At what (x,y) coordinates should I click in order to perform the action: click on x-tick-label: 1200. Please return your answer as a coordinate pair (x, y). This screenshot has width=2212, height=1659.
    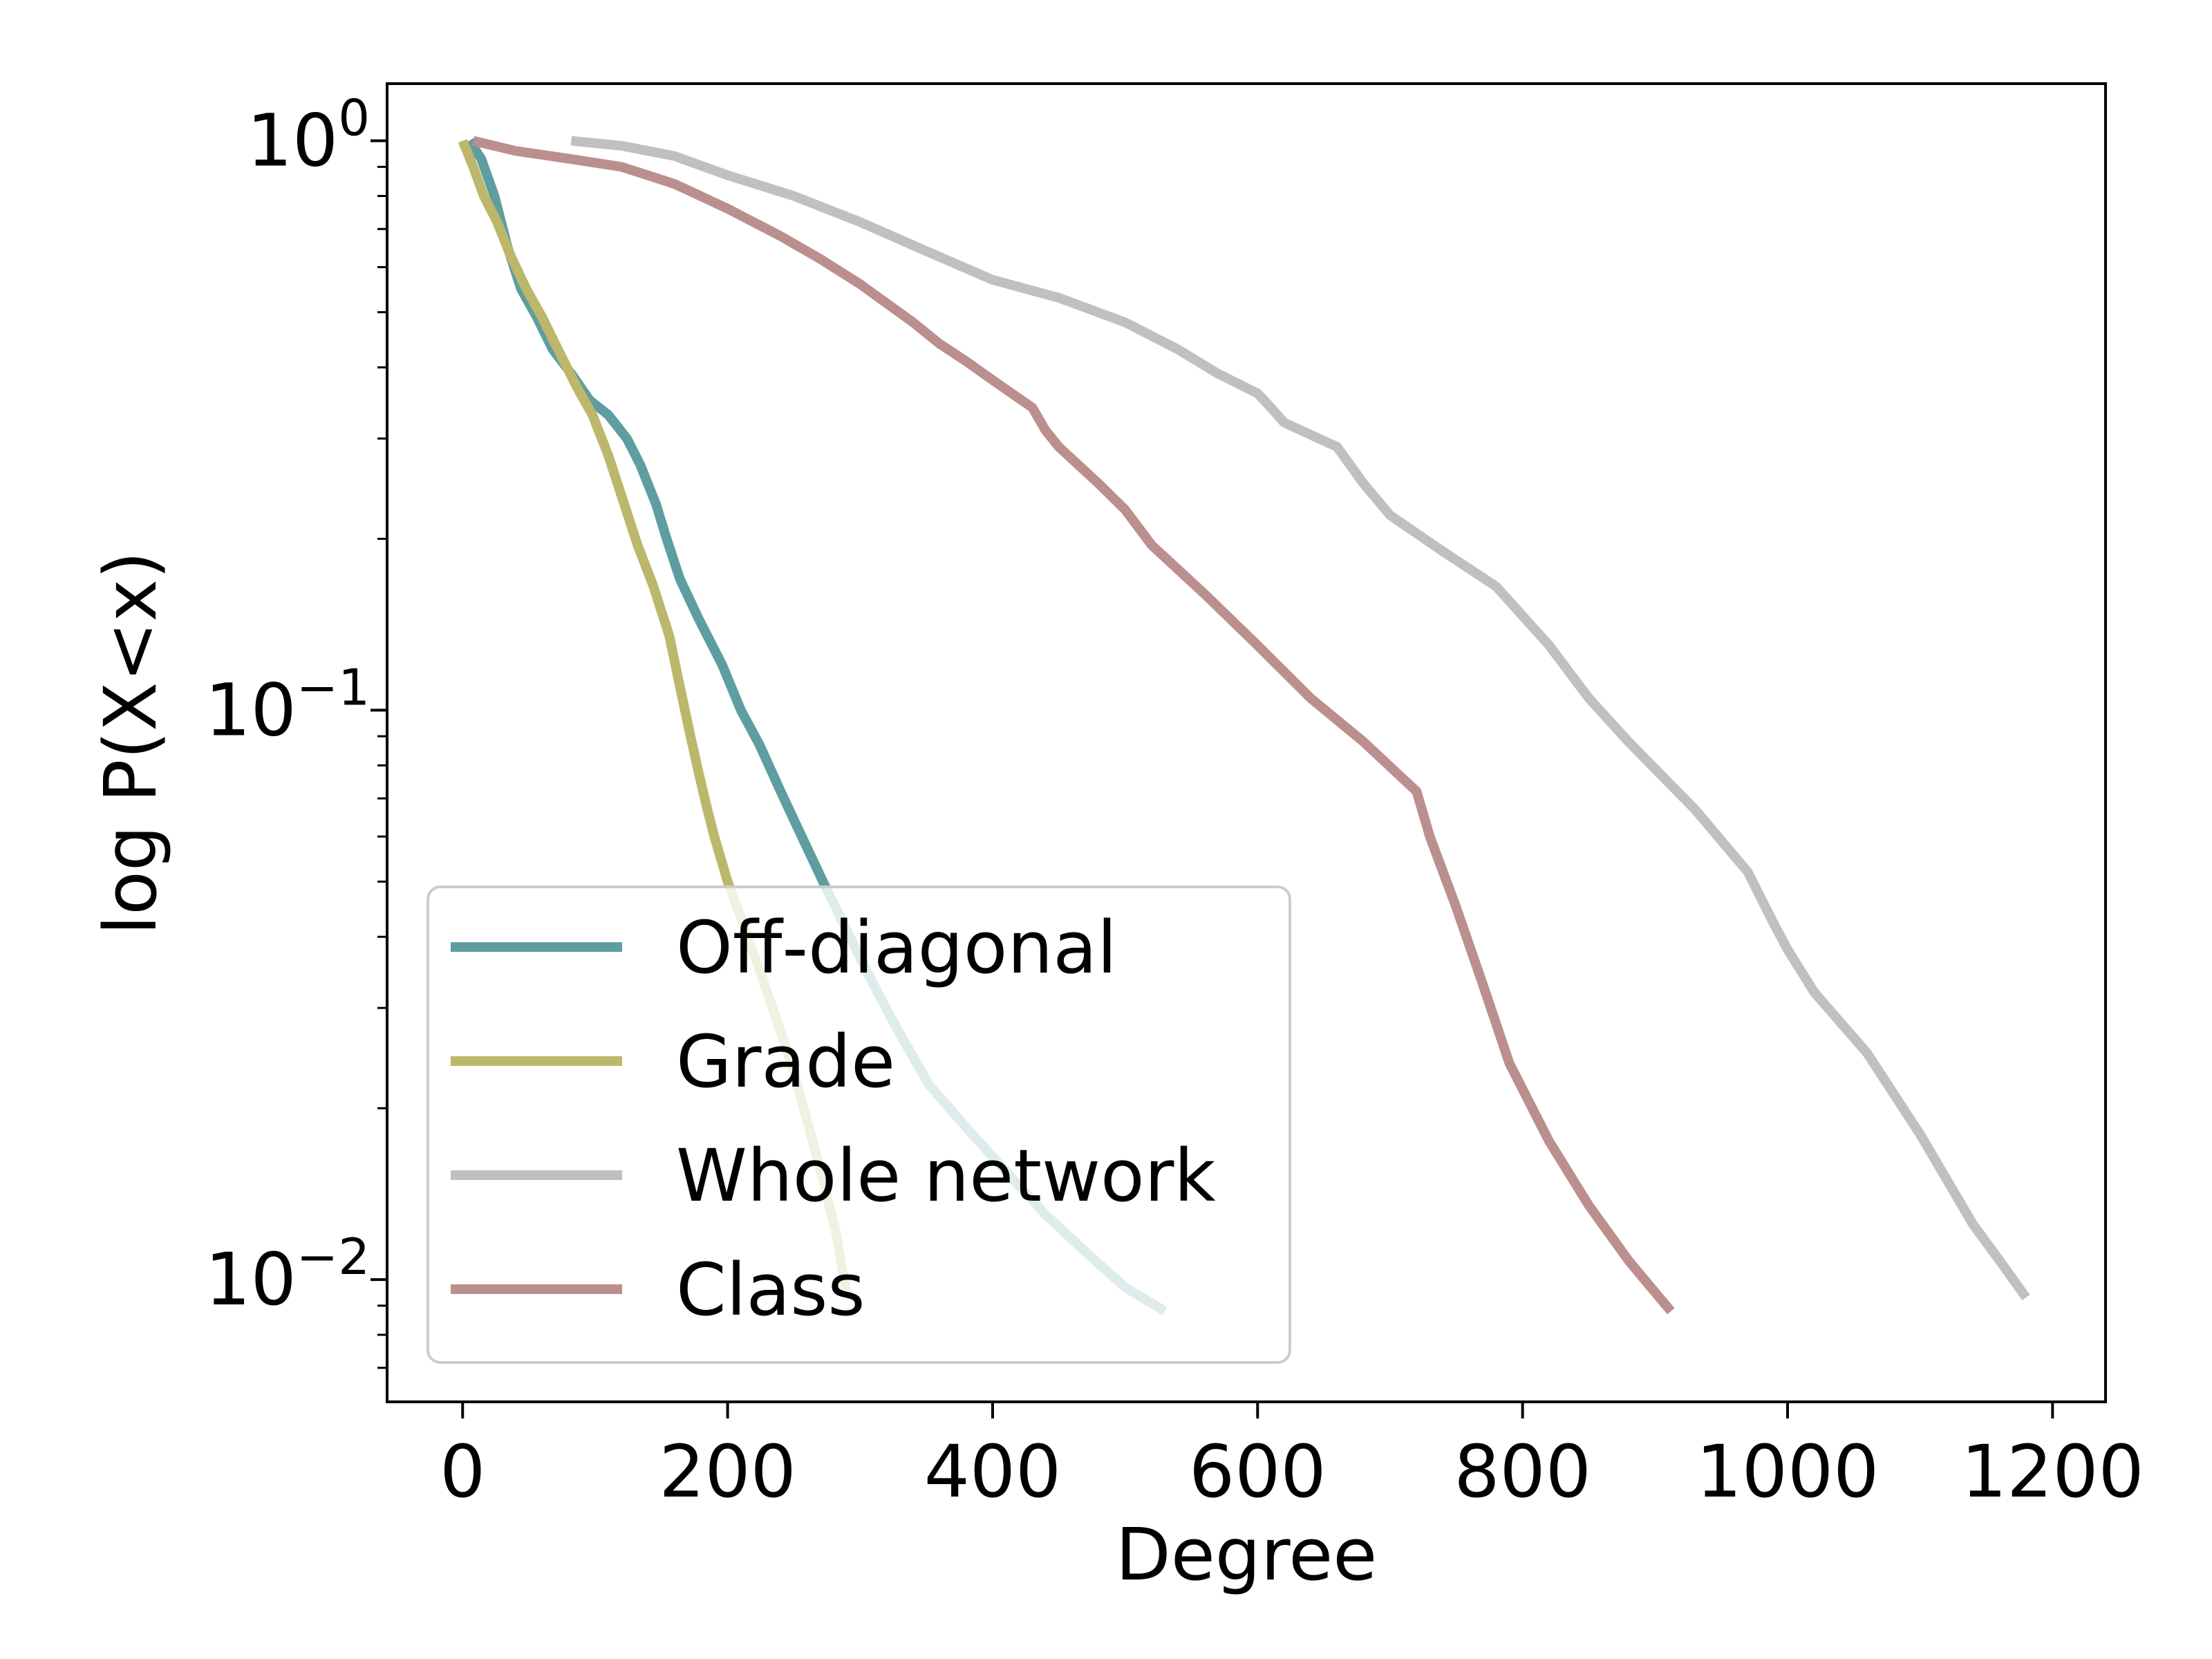
    Looking at the image, I should click on (2052, 1472).